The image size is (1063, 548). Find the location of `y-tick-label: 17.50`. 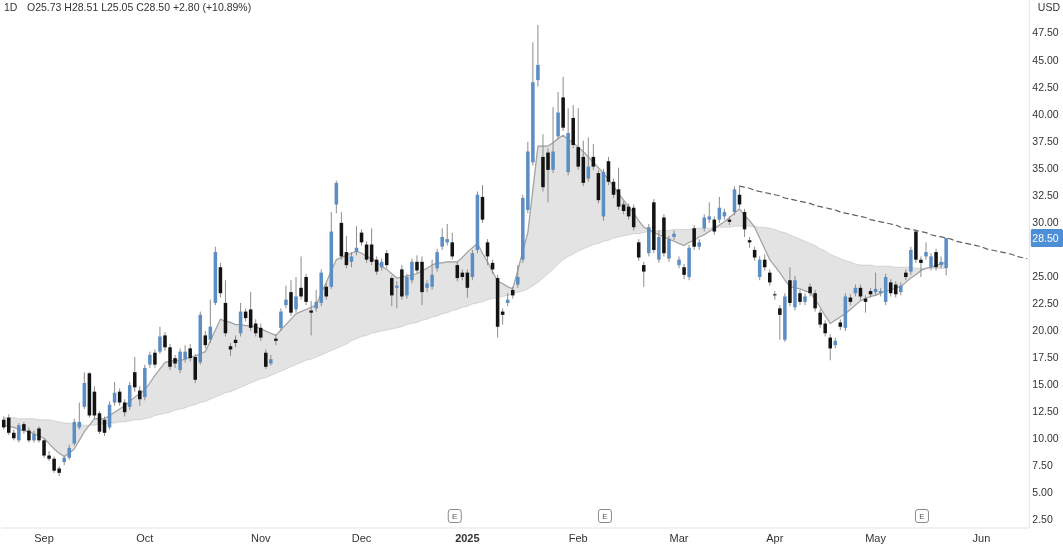

y-tick-label: 17.50 is located at coordinates (1045, 357).